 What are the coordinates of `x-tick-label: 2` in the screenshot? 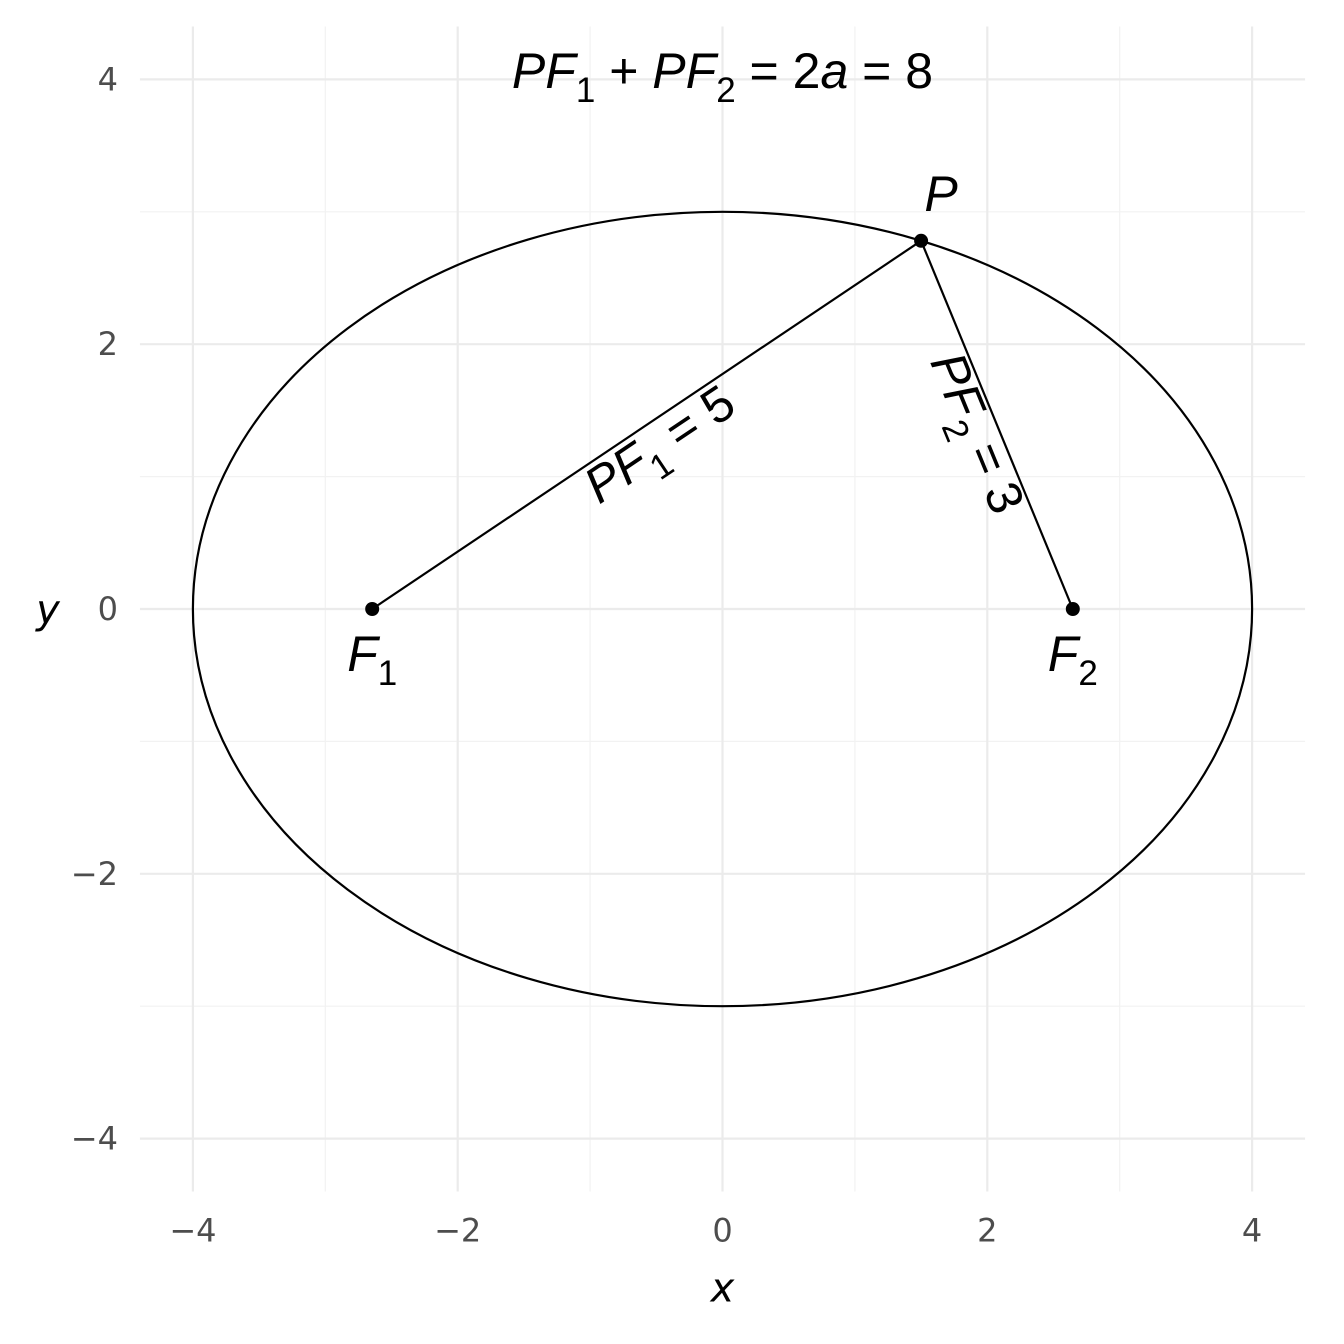 It's located at (987, 1231).